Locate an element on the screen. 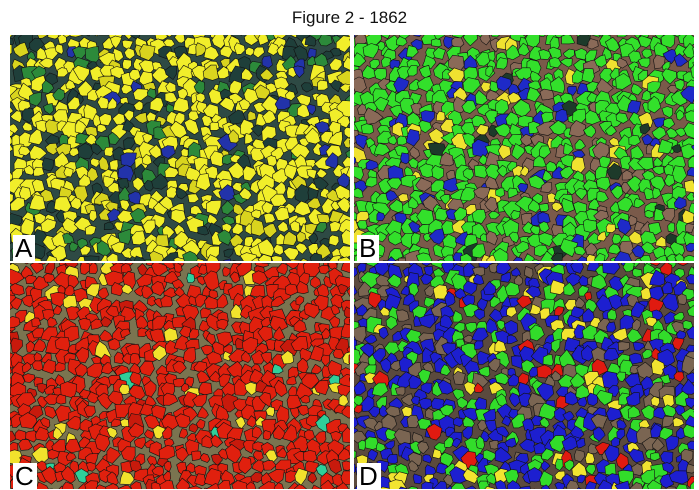 The height and width of the screenshot is (490, 699). panel-label-c: C is located at coordinates (25, 476).